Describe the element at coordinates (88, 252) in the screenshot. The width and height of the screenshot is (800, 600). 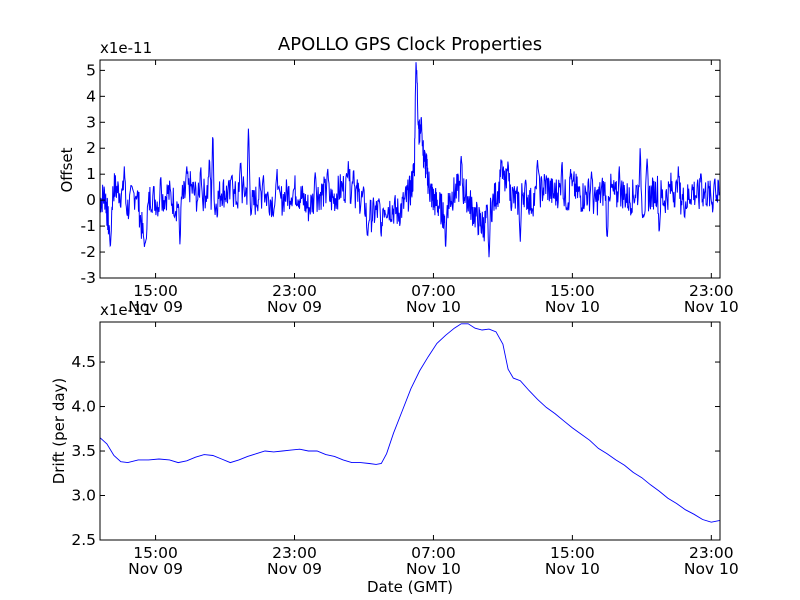
I see `y-tick-label: -2` at that location.